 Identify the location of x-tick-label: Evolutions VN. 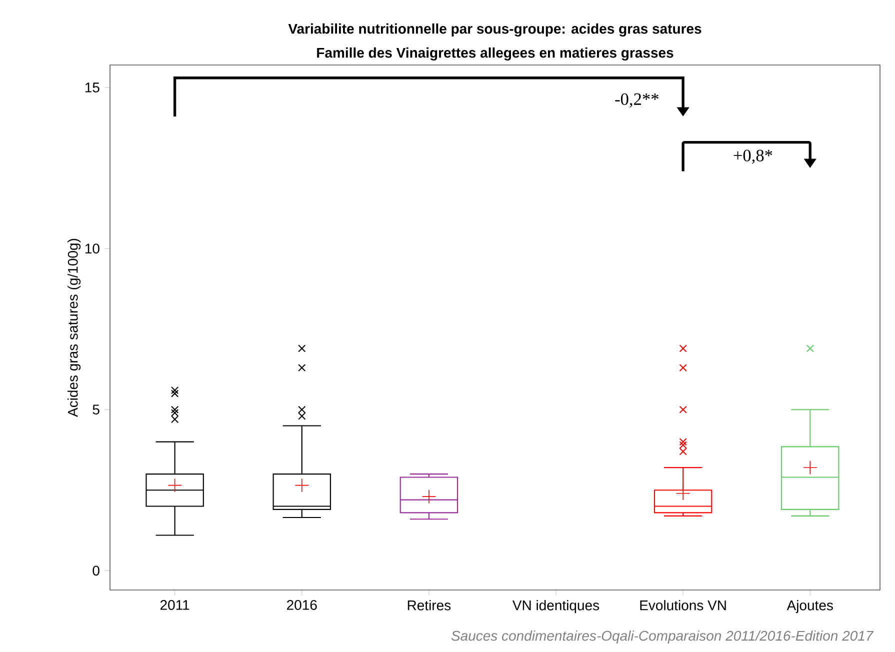
(683, 605).